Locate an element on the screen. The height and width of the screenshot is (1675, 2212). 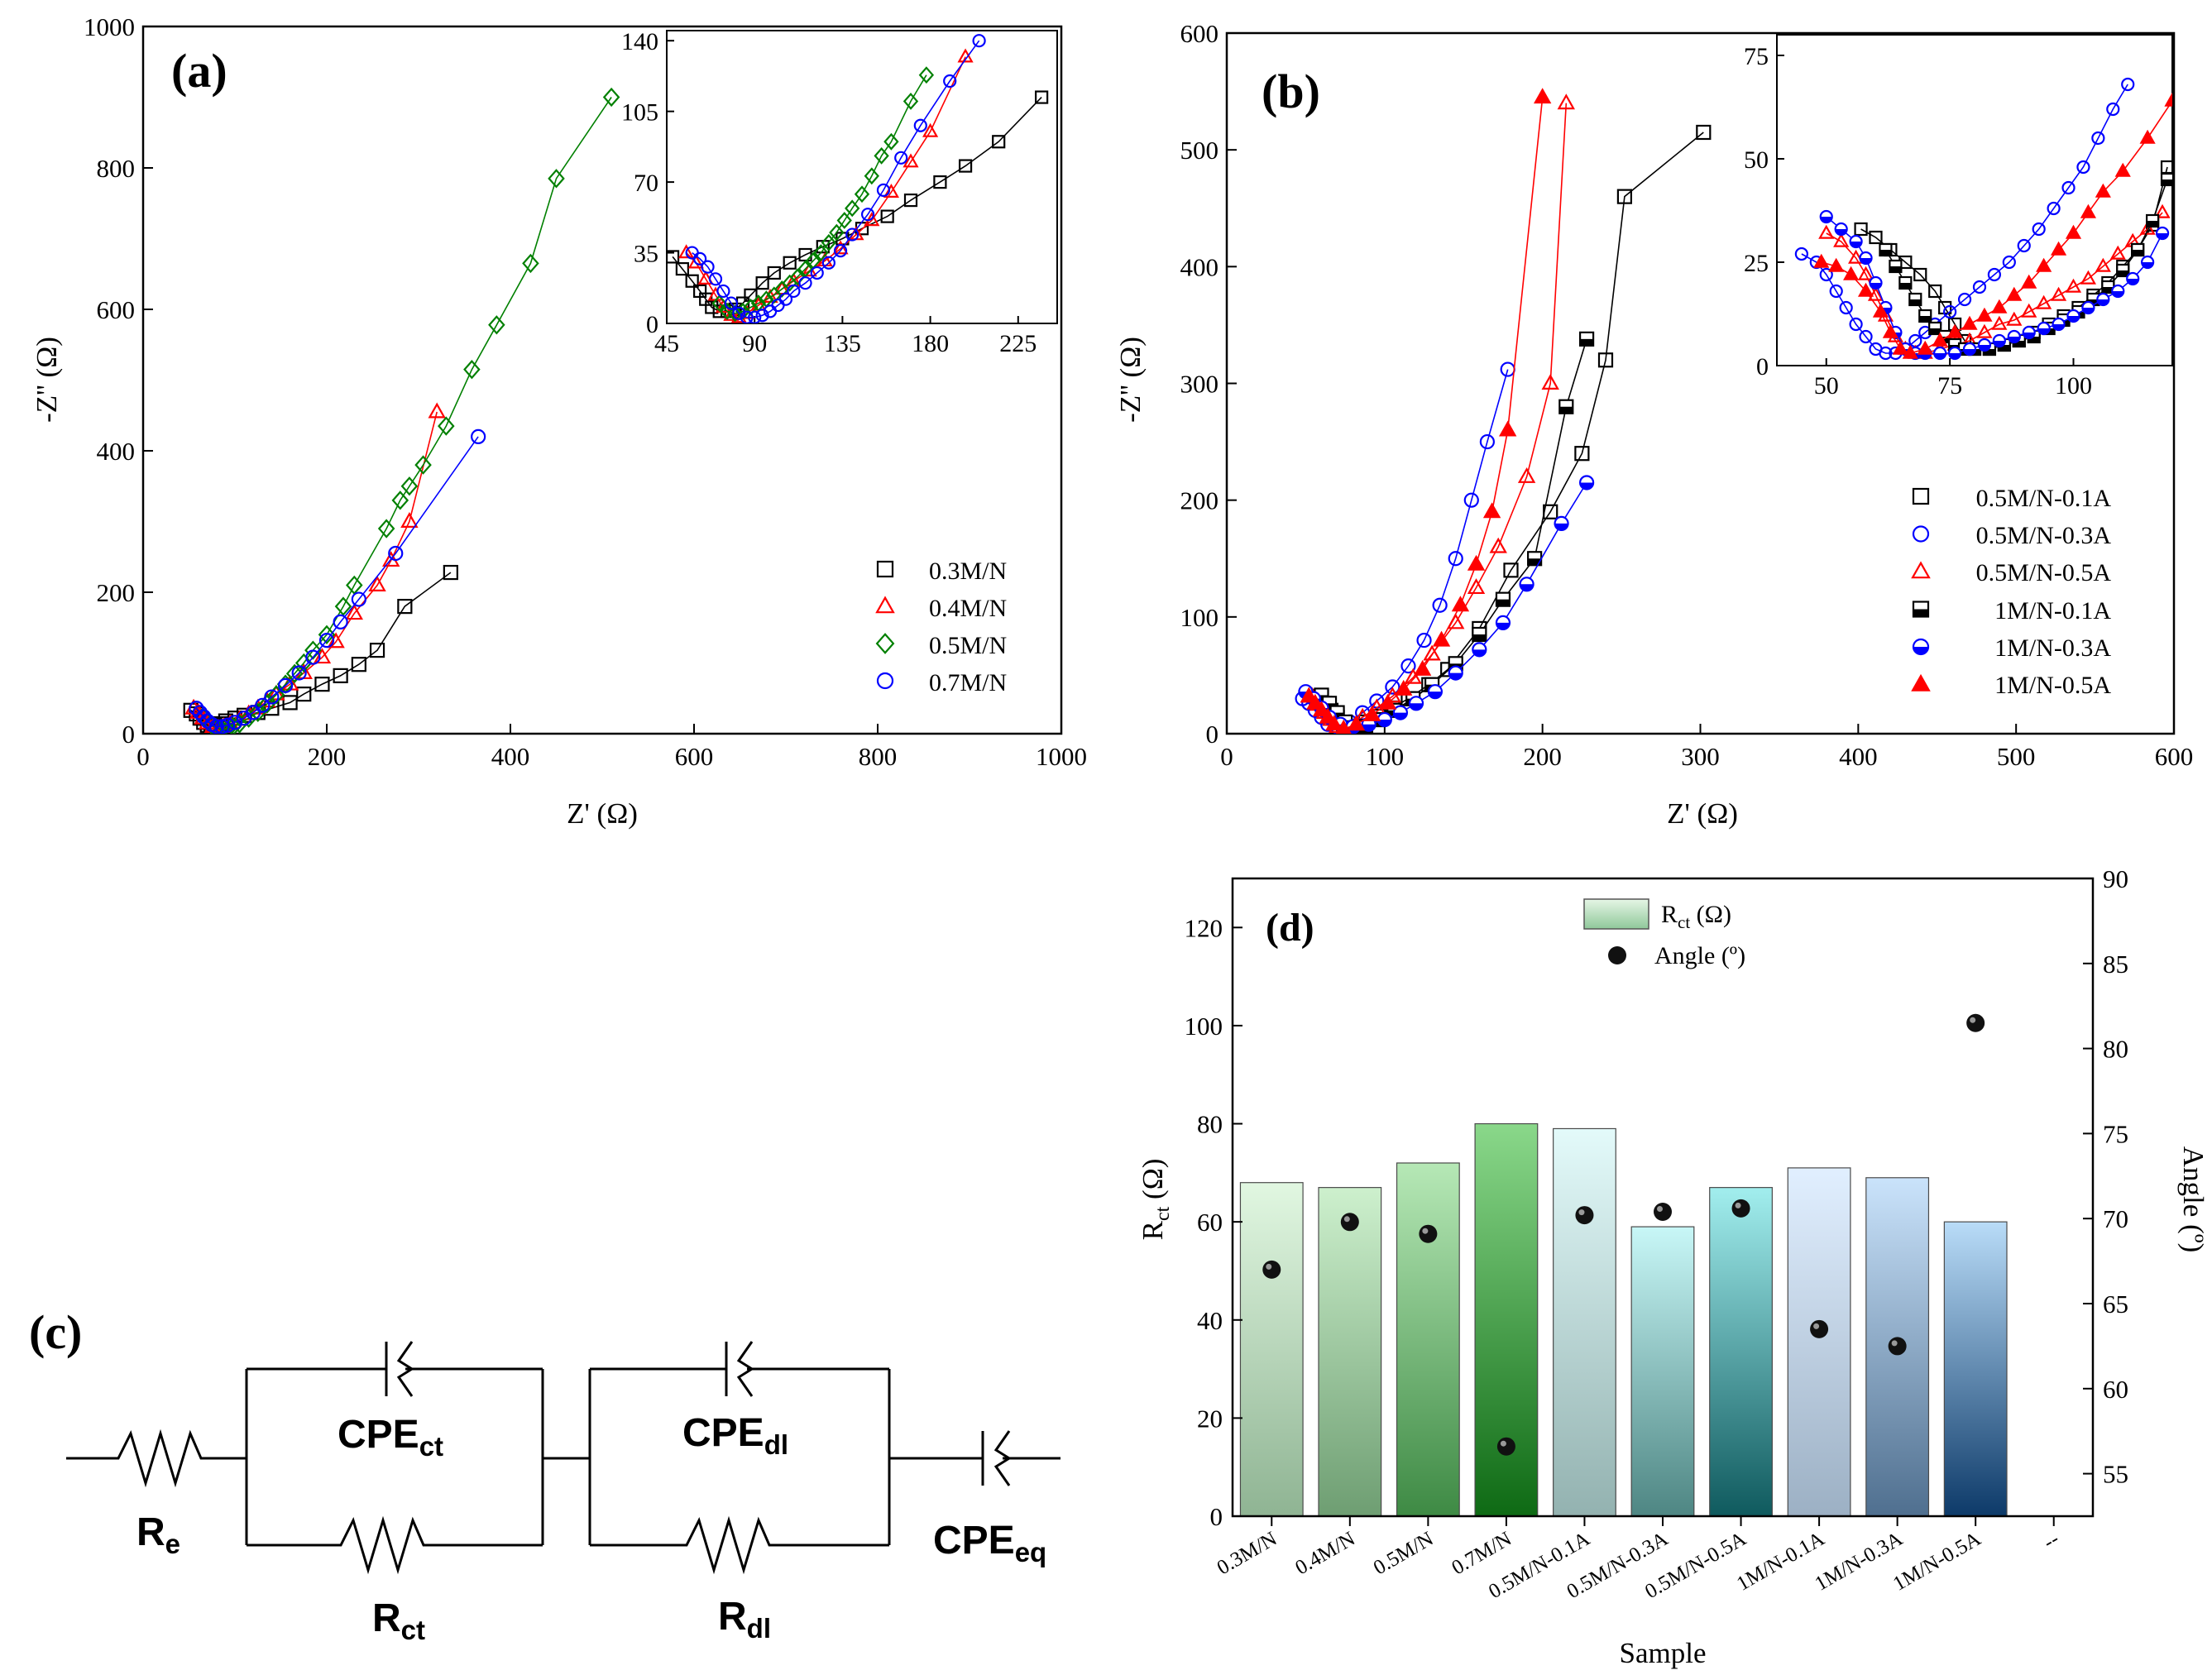
panel-a-xtick-label: 800 is located at coordinates (878, 756).